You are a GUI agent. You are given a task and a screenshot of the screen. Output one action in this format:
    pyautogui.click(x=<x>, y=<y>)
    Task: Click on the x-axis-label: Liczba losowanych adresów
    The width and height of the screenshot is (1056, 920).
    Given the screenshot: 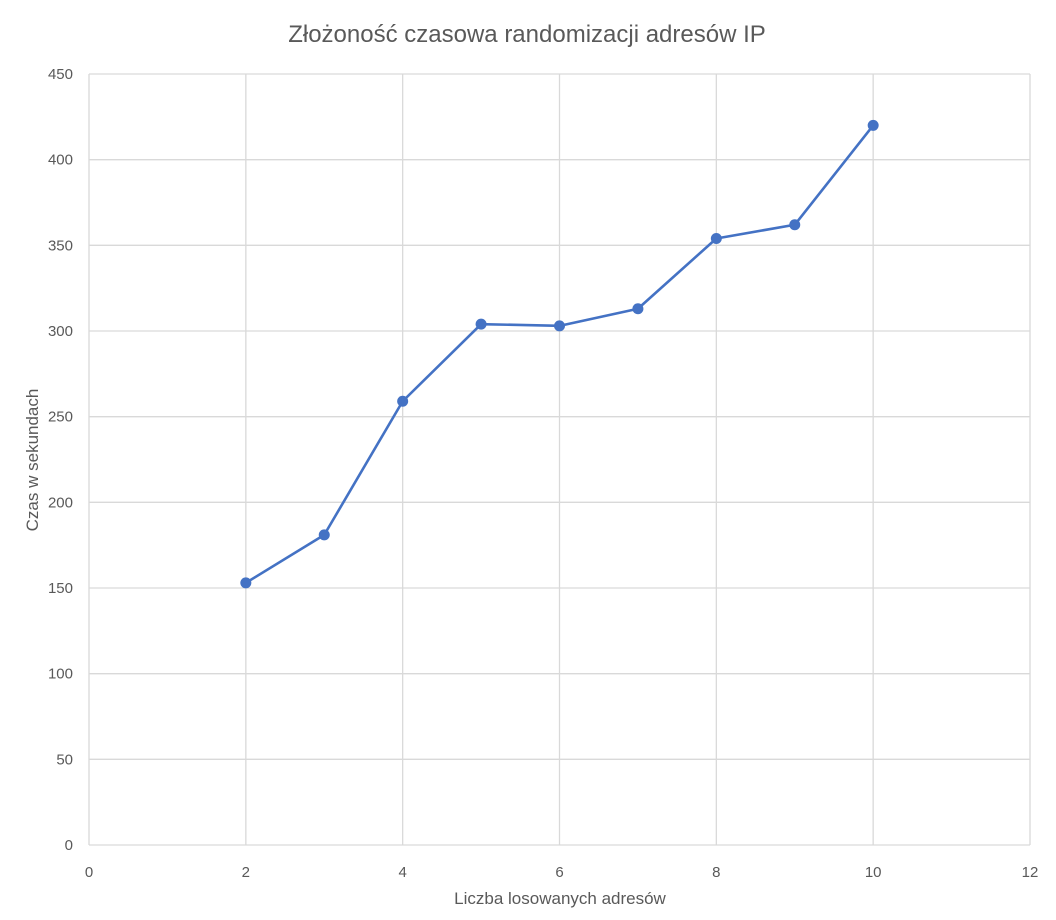 What is the action you would take?
    pyautogui.click(x=560, y=898)
    